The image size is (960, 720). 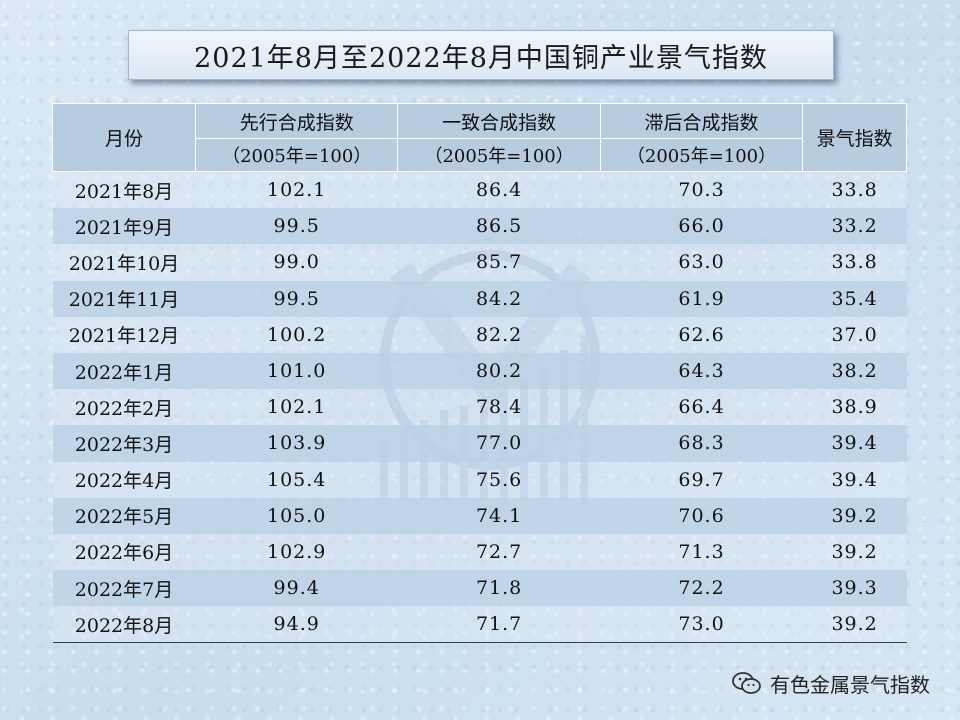 What do you see at coordinates (499, 190) in the screenshot?
I see `cell-coincident: 86.4` at bounding box center [499, 190].